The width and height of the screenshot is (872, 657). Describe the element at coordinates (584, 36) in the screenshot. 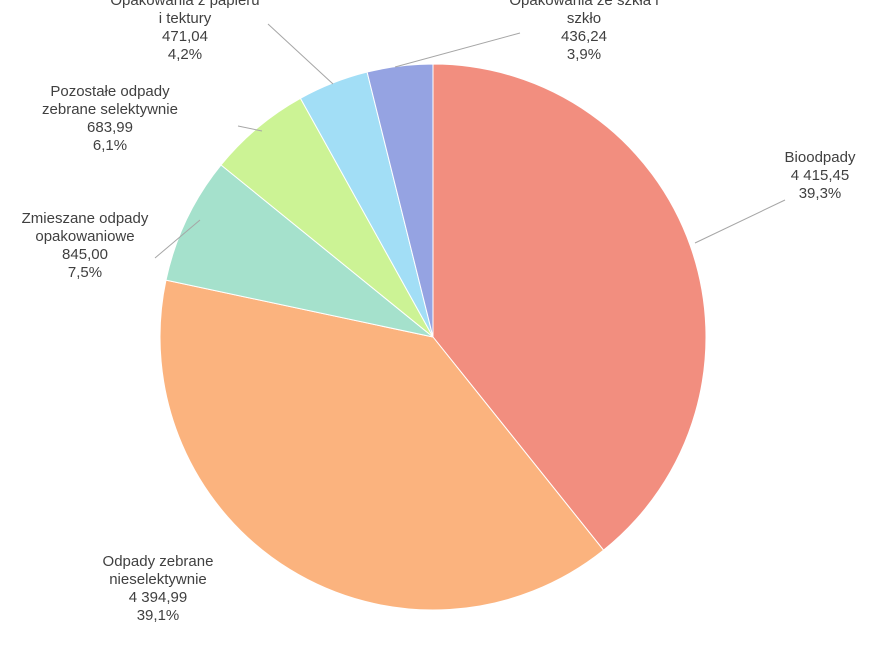

I see `slice-value: 436,24` at that location.